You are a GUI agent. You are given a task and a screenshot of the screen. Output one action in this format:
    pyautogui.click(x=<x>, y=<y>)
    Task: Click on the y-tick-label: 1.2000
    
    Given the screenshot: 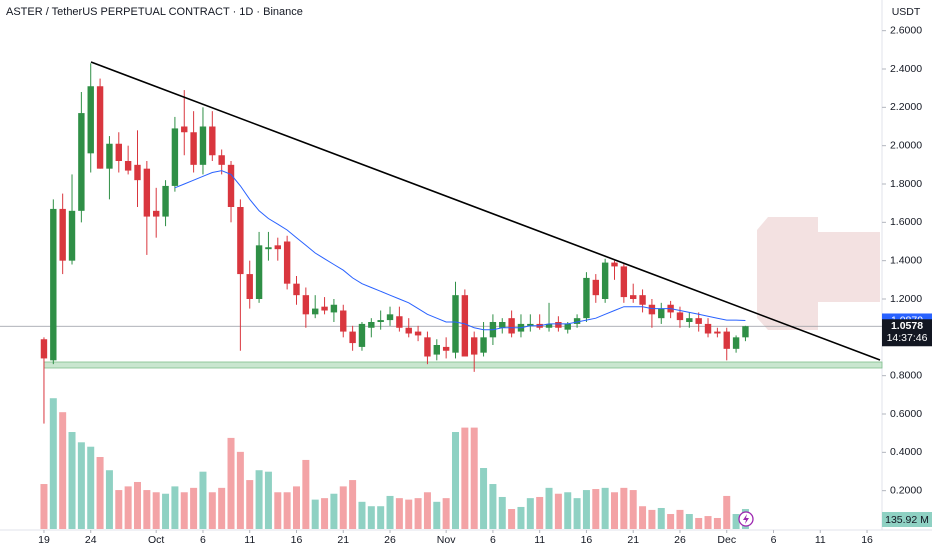 What is the action you would take?
    pyautogui.click(x=906, y=299)
    